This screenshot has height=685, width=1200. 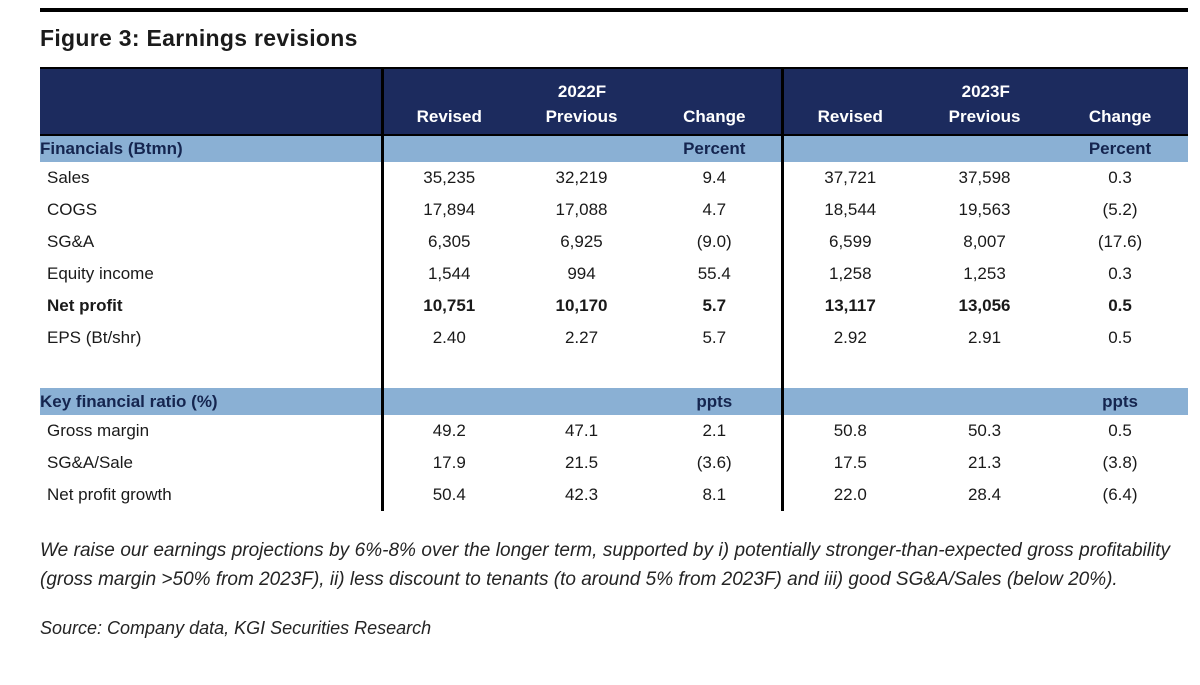 What do you see at coordinates (199, 38) in the screenshot?
I see `figure-title: Figure 3: Earnings revisions` at bounding box center [199, 38].